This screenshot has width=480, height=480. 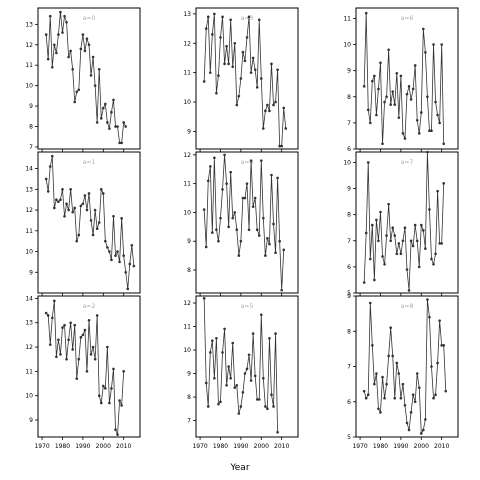 What do you see at coordinates (441, 446) in the screenshot?
I see `x-tick-label: 2010` at bounding box center [441, 446].